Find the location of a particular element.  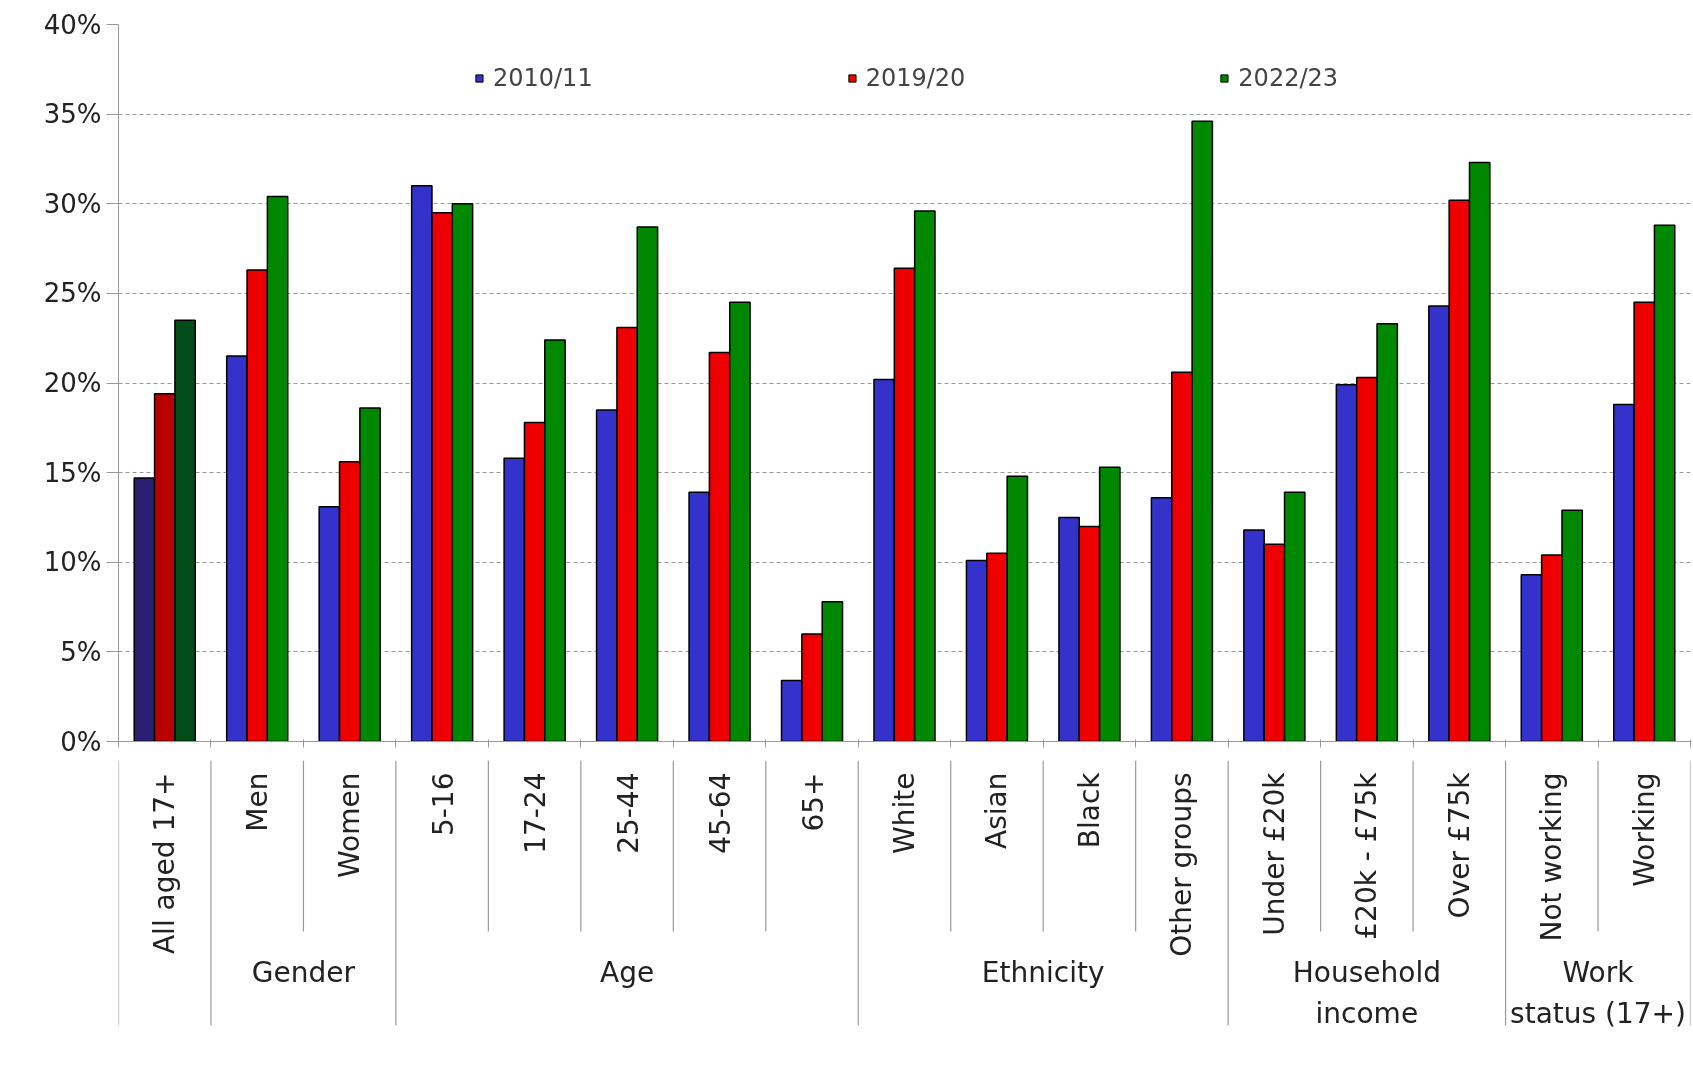

x-tick-label: 65+ is located at coordinates (813, 802).